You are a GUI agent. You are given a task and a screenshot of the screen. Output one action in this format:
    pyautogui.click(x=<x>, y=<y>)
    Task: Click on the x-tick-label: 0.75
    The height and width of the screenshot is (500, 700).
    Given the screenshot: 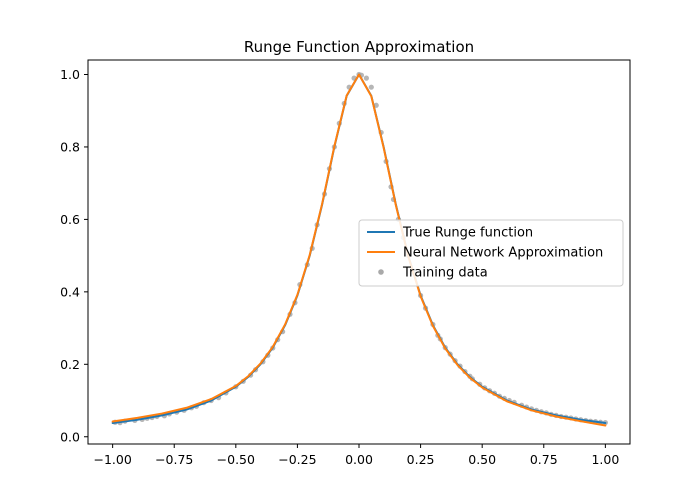 What is the action you would take?
    pyautogui.click(x=544, y=459)
    